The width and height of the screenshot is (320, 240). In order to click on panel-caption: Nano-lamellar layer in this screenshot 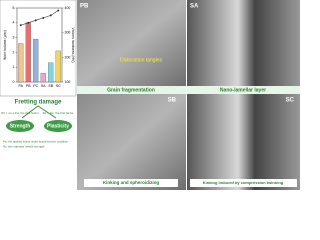, I will do `click(243, 90)`.